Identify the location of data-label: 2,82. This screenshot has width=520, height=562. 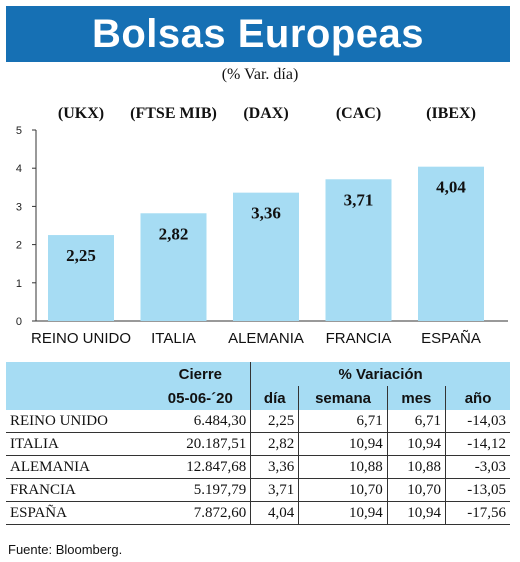
(174, 233).